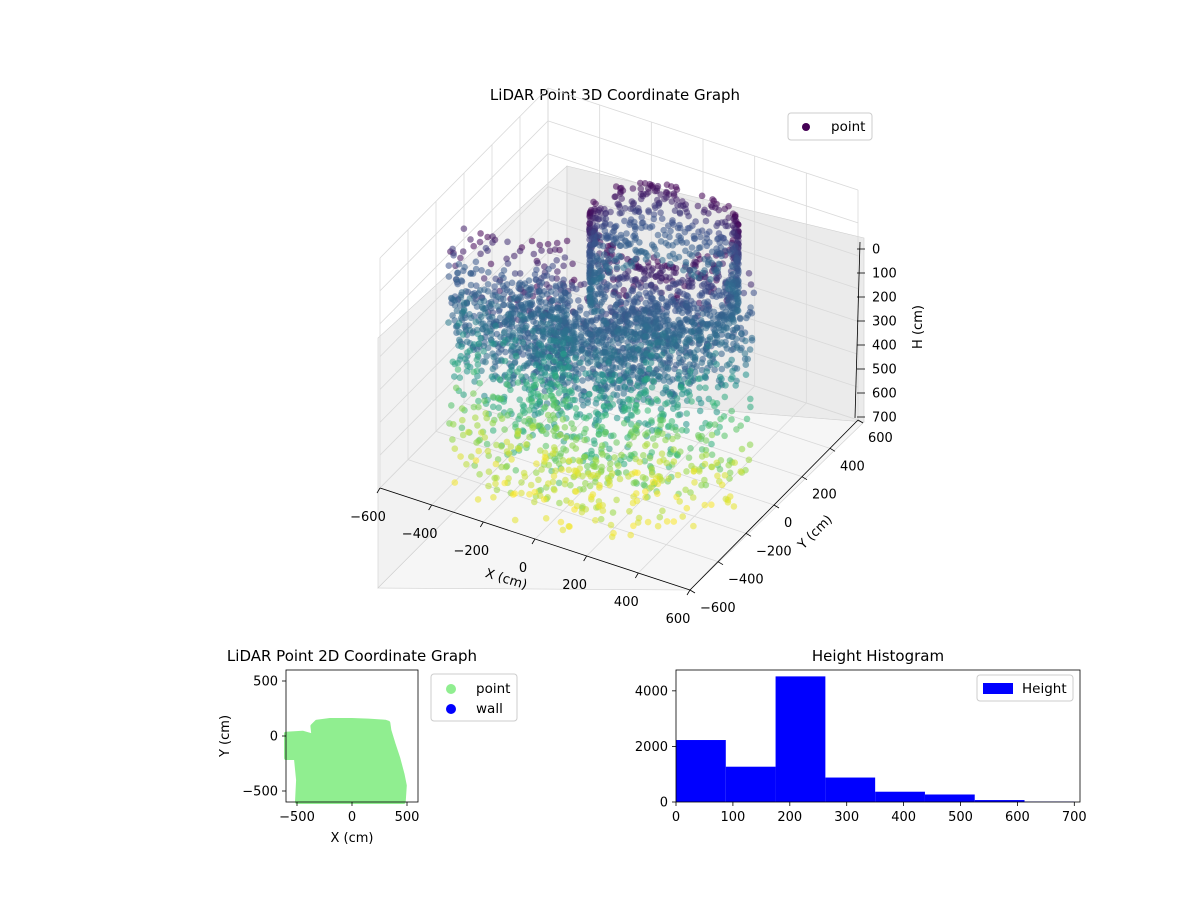 The width and height of the screenshot is (1200, 900). What do you see at coordinates (574, 585) in the screenshot?
I see `x-tick-label-3d: 200` at bounding box center [574, 585].